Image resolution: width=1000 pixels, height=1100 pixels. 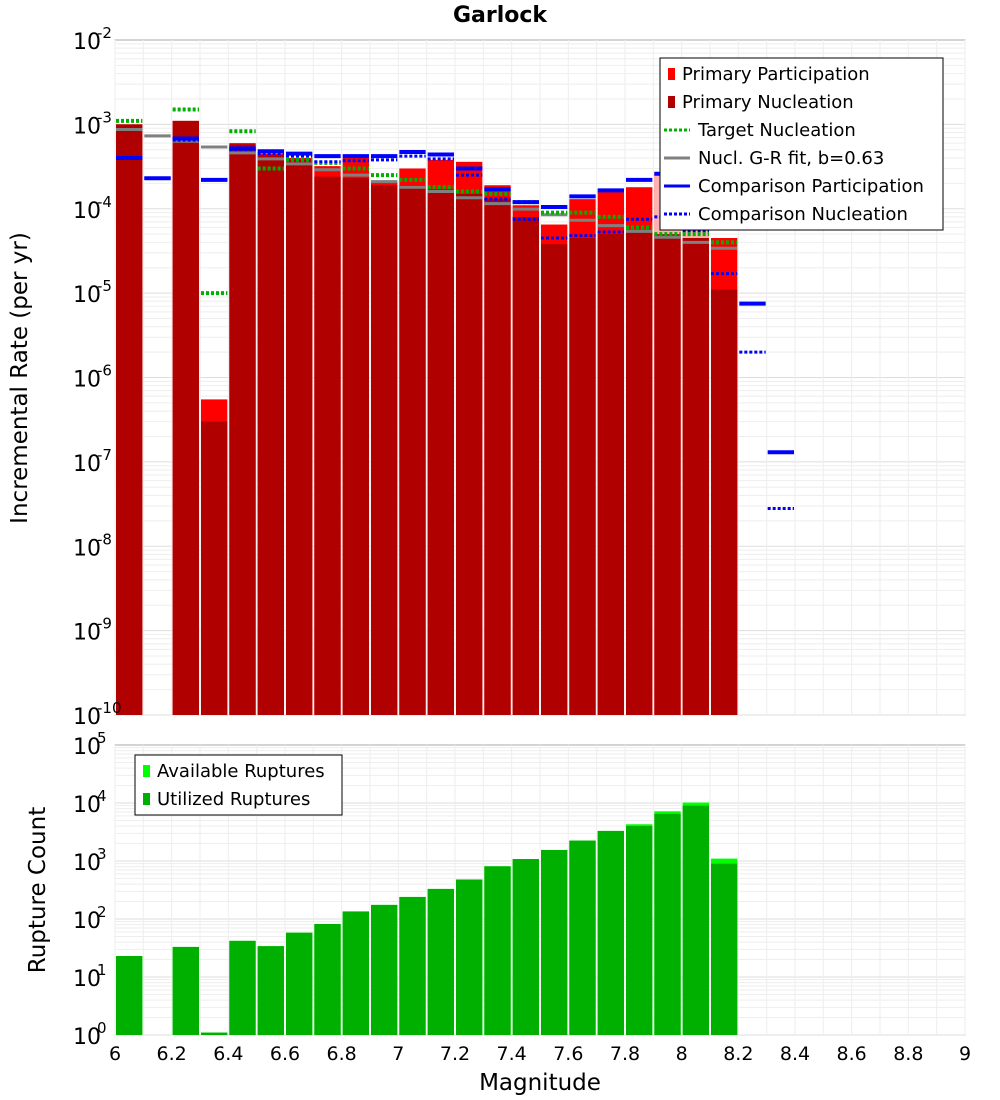 What do you see at coordinates (233, 799) in the screenshot?
I see `legend-label: Utilized Ruptures` at bounding box center [233, 799].